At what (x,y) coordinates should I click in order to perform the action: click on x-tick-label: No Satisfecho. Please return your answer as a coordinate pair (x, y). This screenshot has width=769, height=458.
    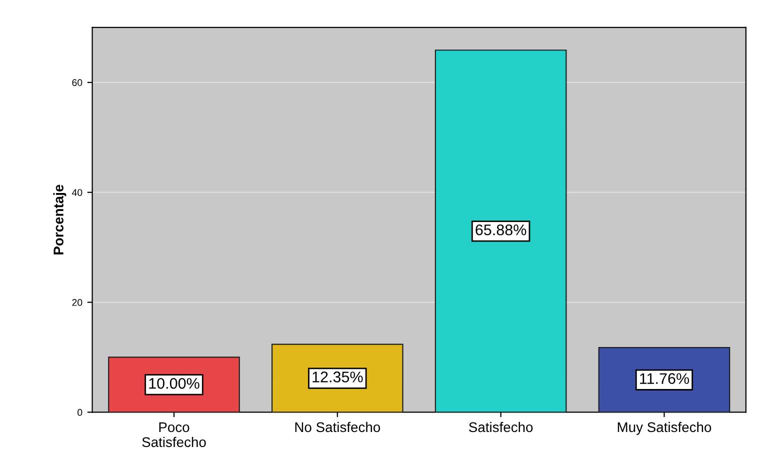
    Looking at the image, I should click on (337, 427).